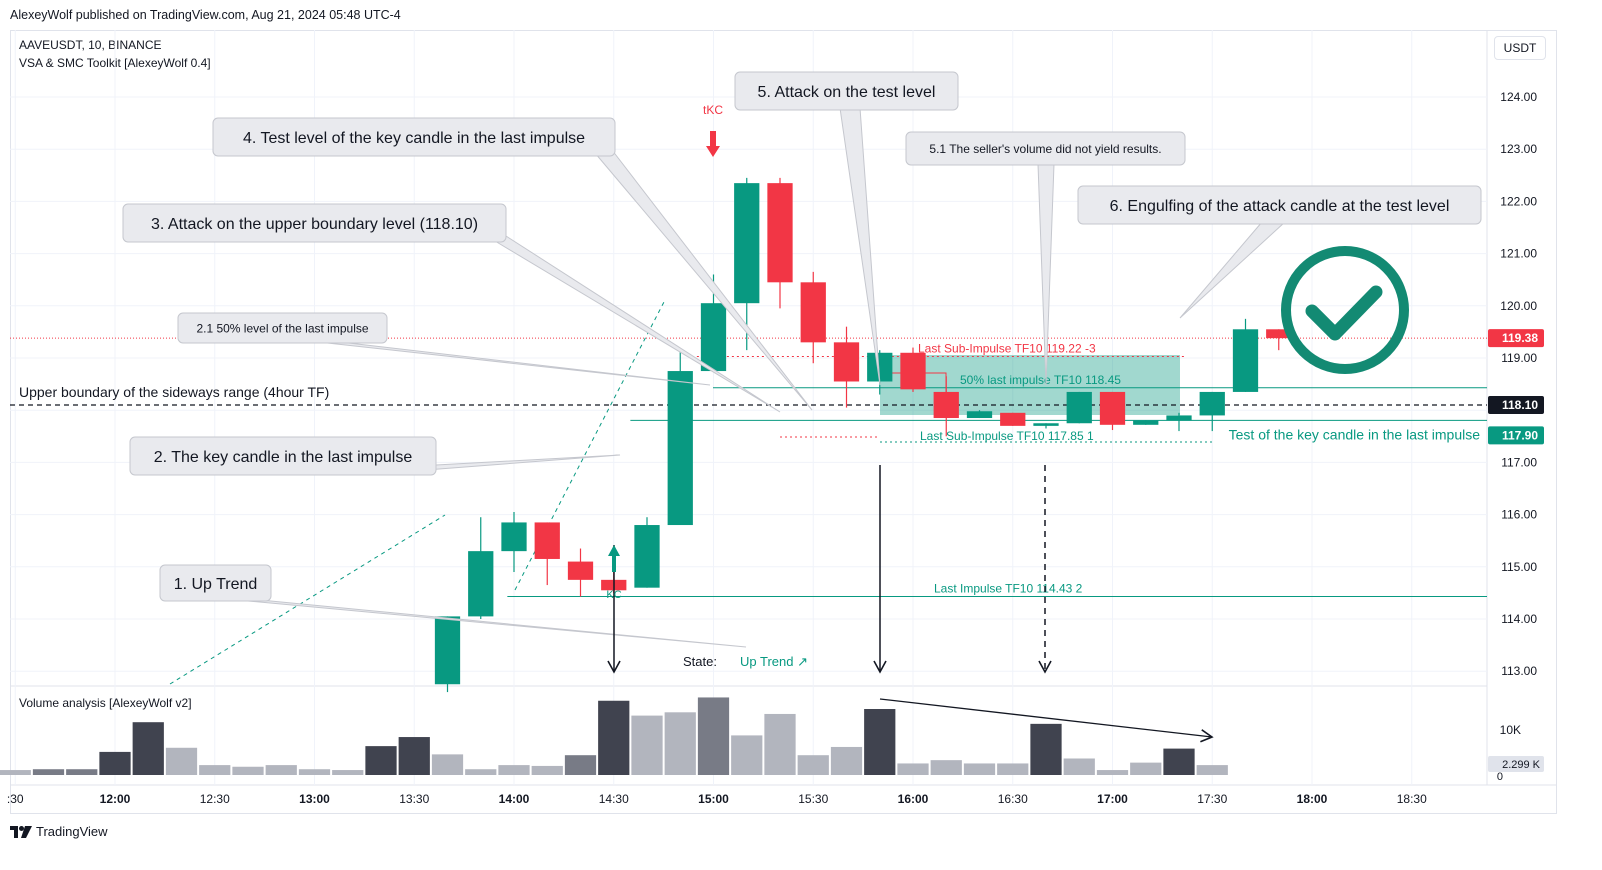  I want to click on volume-tick-label: 10K, so click(1510, 730).